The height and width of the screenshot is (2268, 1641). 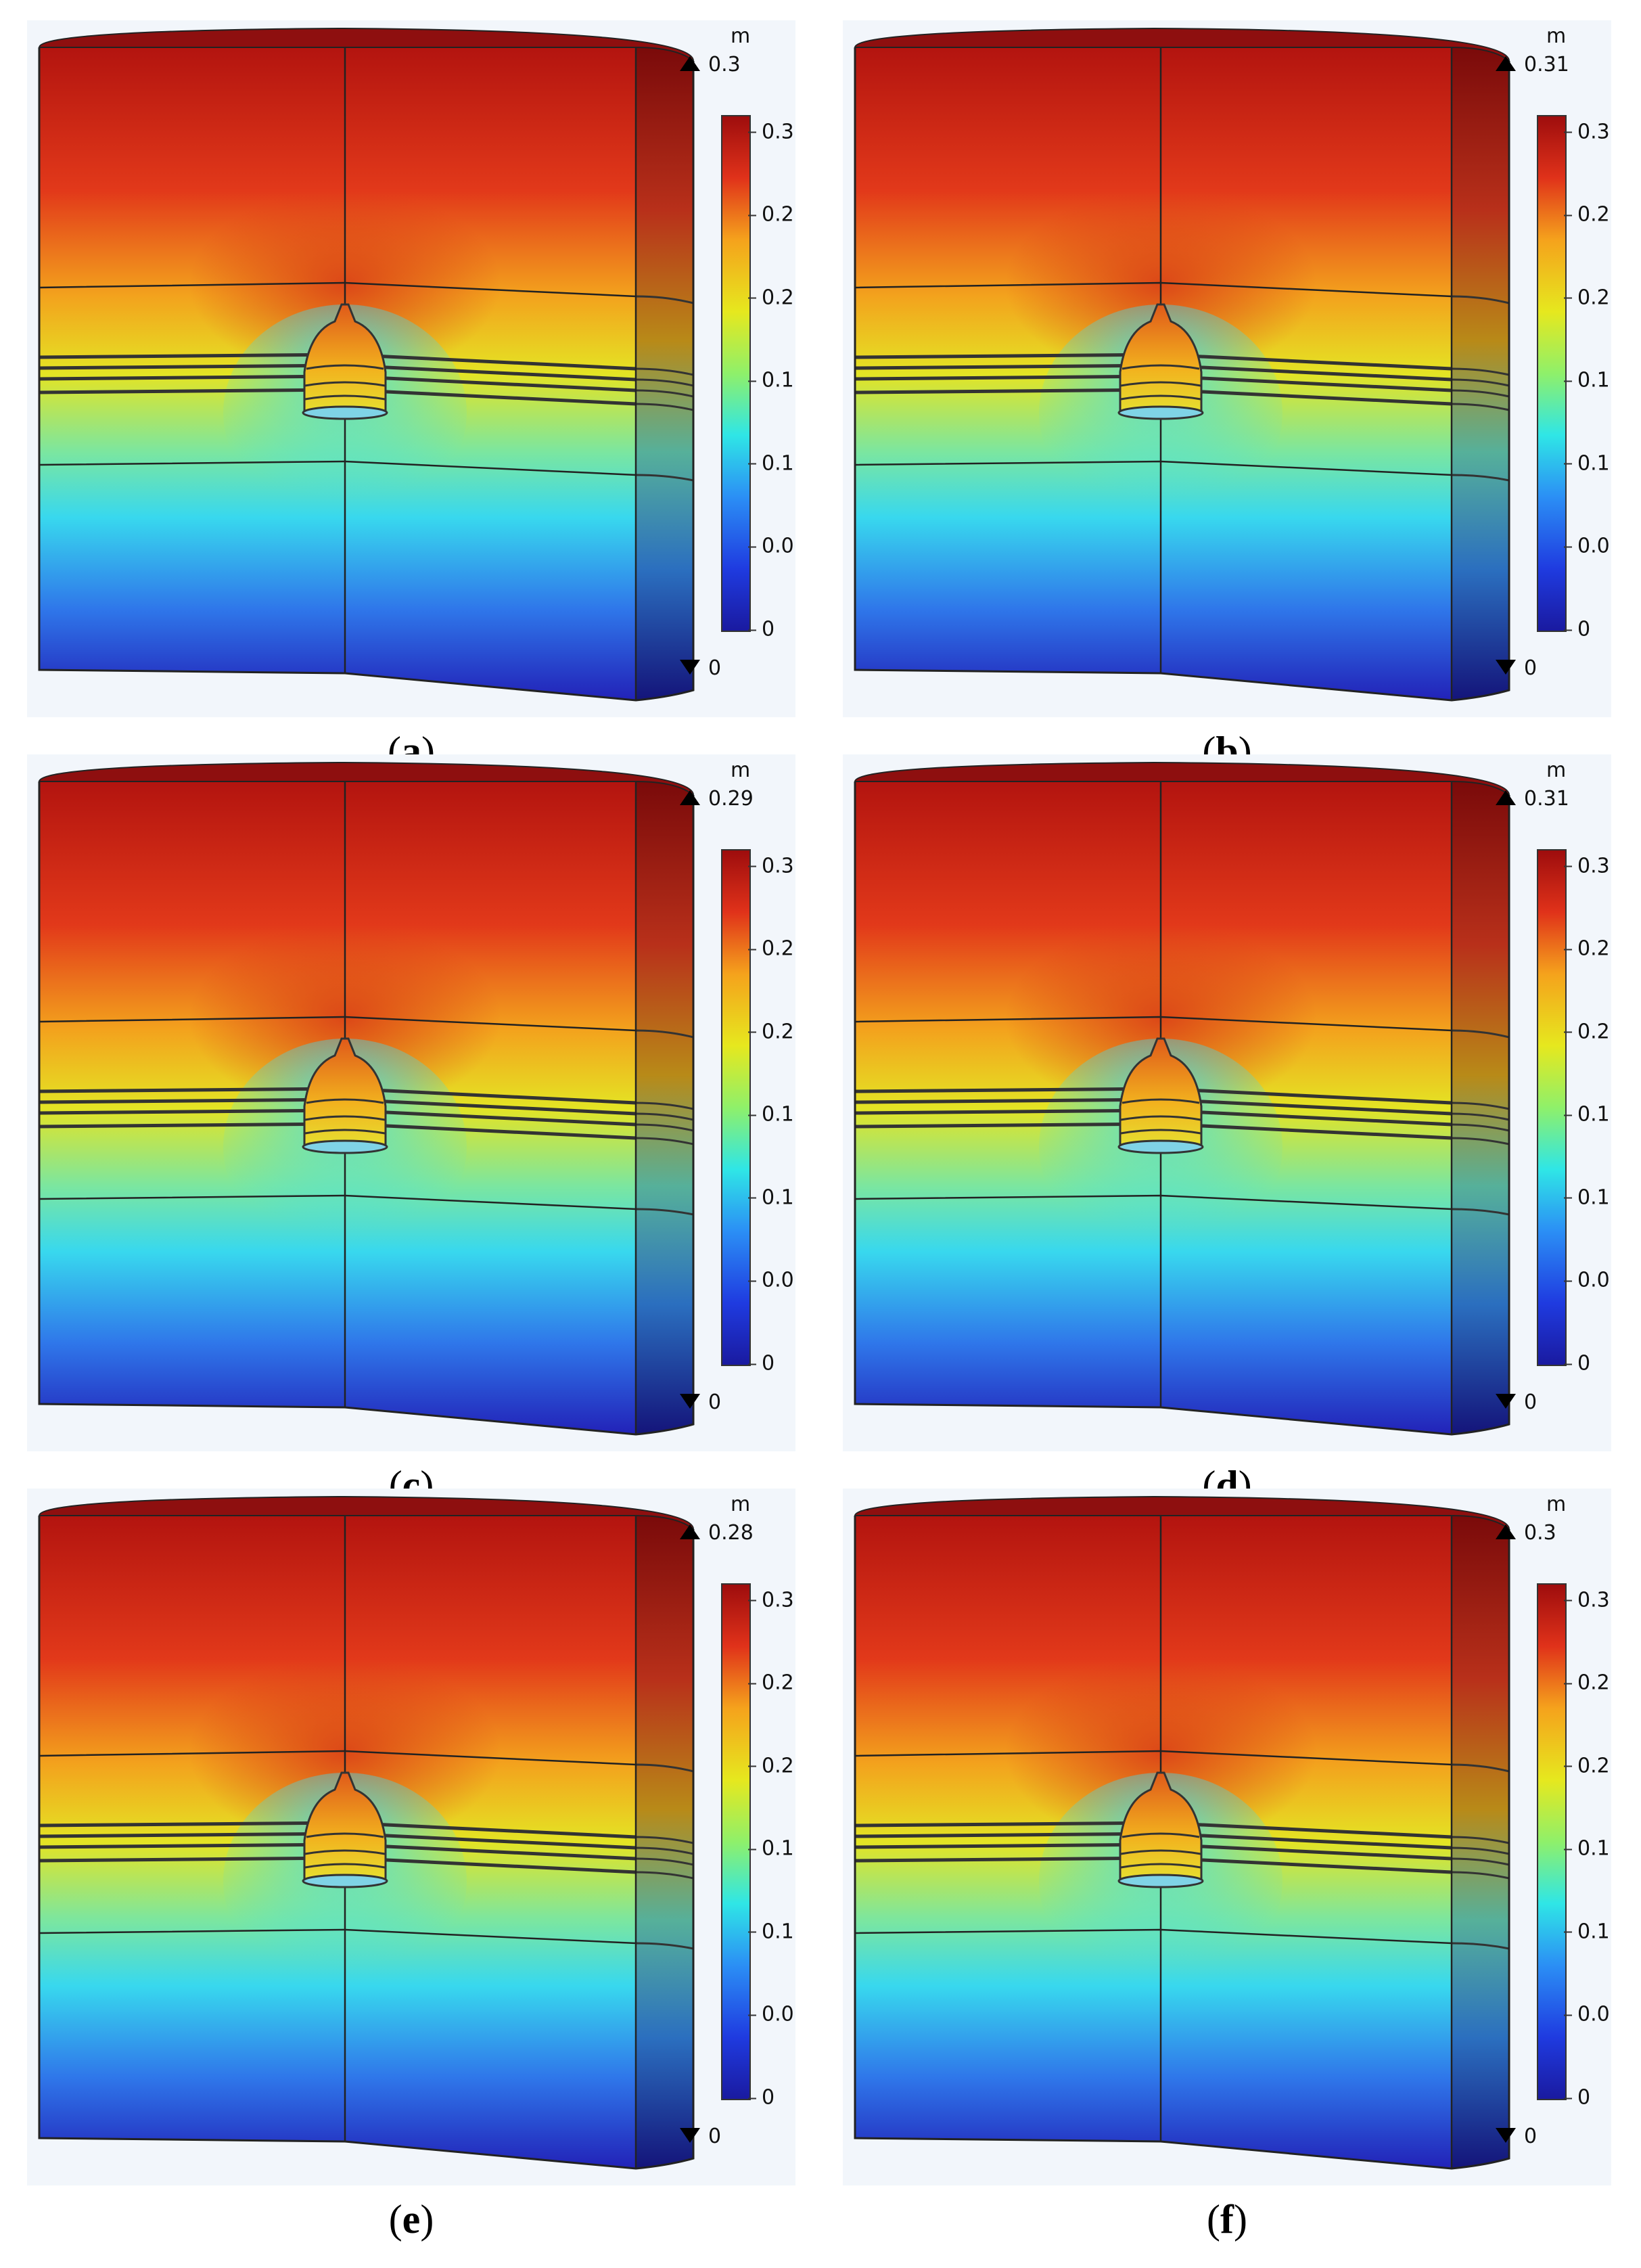 I want to click on panel-caption-f: (f), so click(x=1227, y=2219).